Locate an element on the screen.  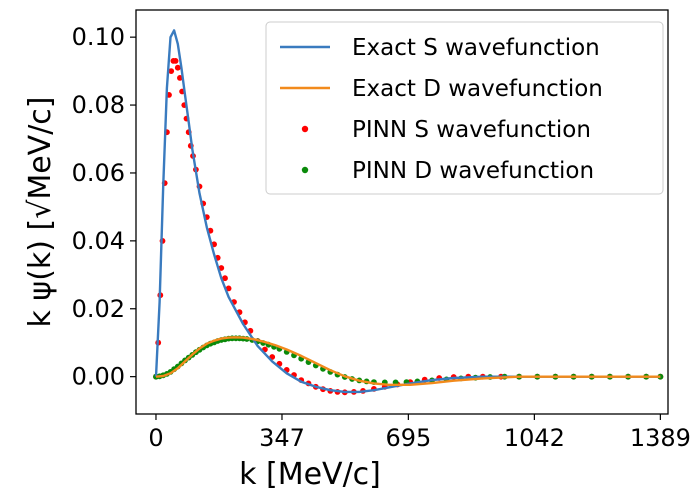
x-tick-label: 1042 is located at coordinates (534, 438).